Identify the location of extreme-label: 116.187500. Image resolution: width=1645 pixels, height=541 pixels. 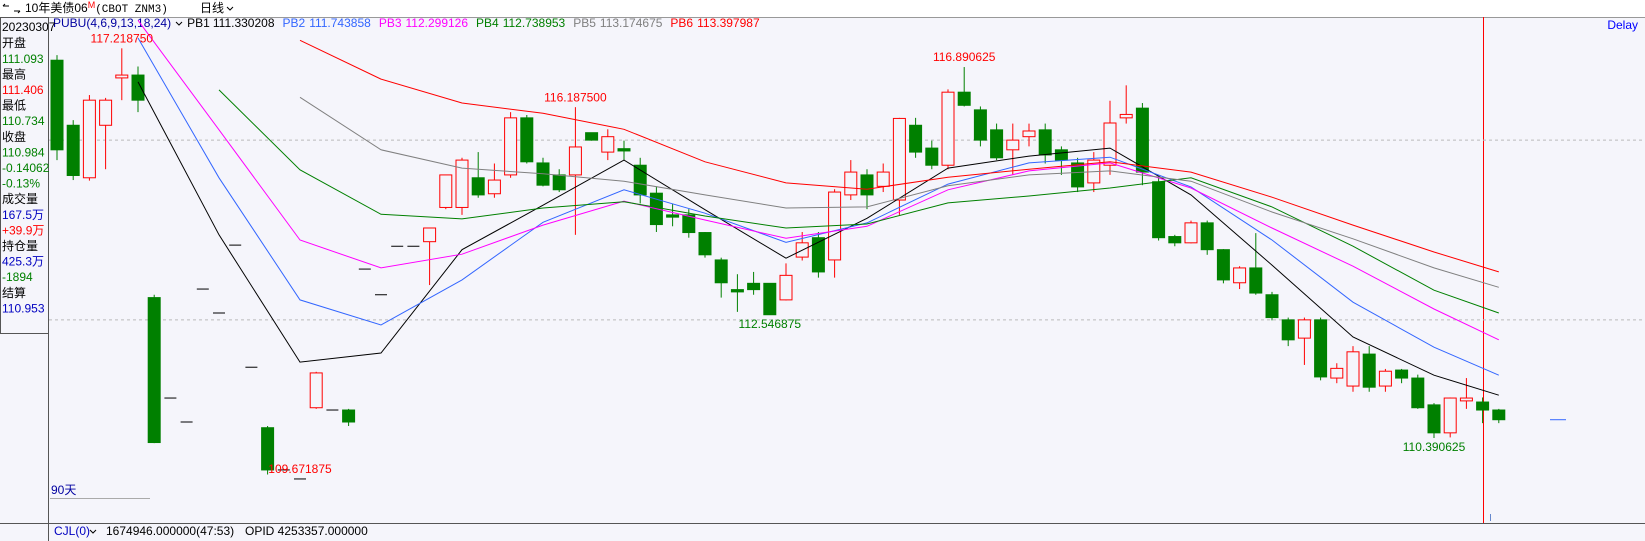
(575, 97).